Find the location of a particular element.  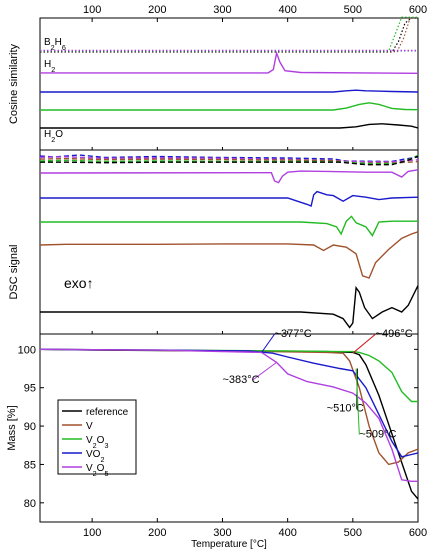

x-tick-label-top: 600 is located at coordinates (418, 10).